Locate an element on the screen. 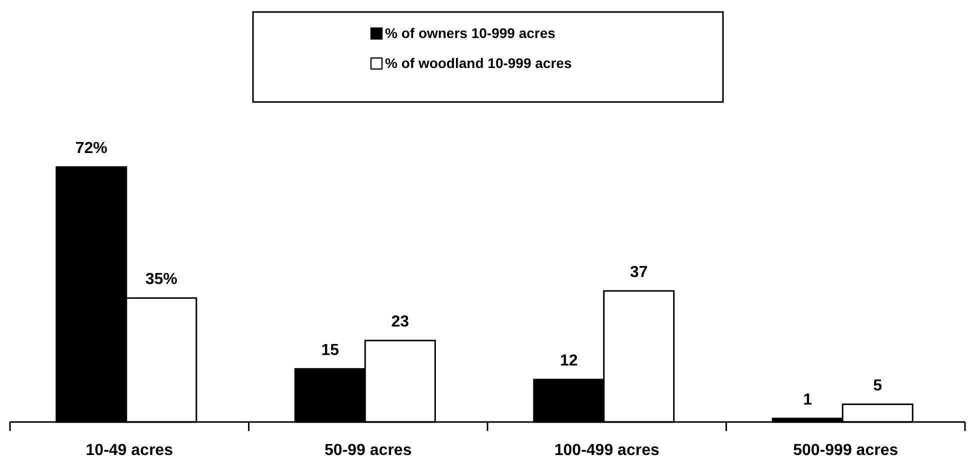 The height and width of the screenshot is (466, 976). legend-label: % of woodland 10-999 acres is located at coordinates (478, 63).